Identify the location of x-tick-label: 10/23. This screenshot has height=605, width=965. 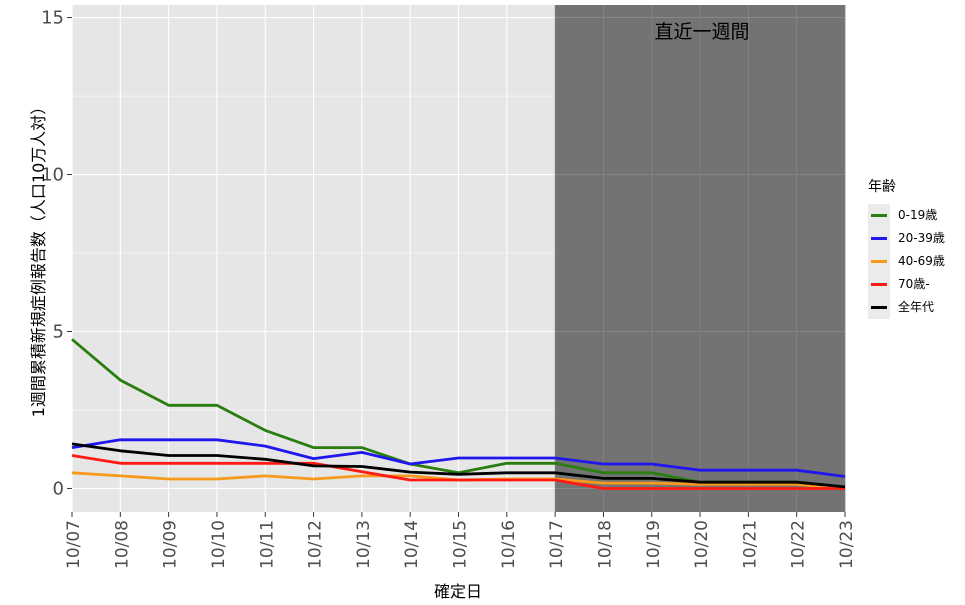
(847, 544).